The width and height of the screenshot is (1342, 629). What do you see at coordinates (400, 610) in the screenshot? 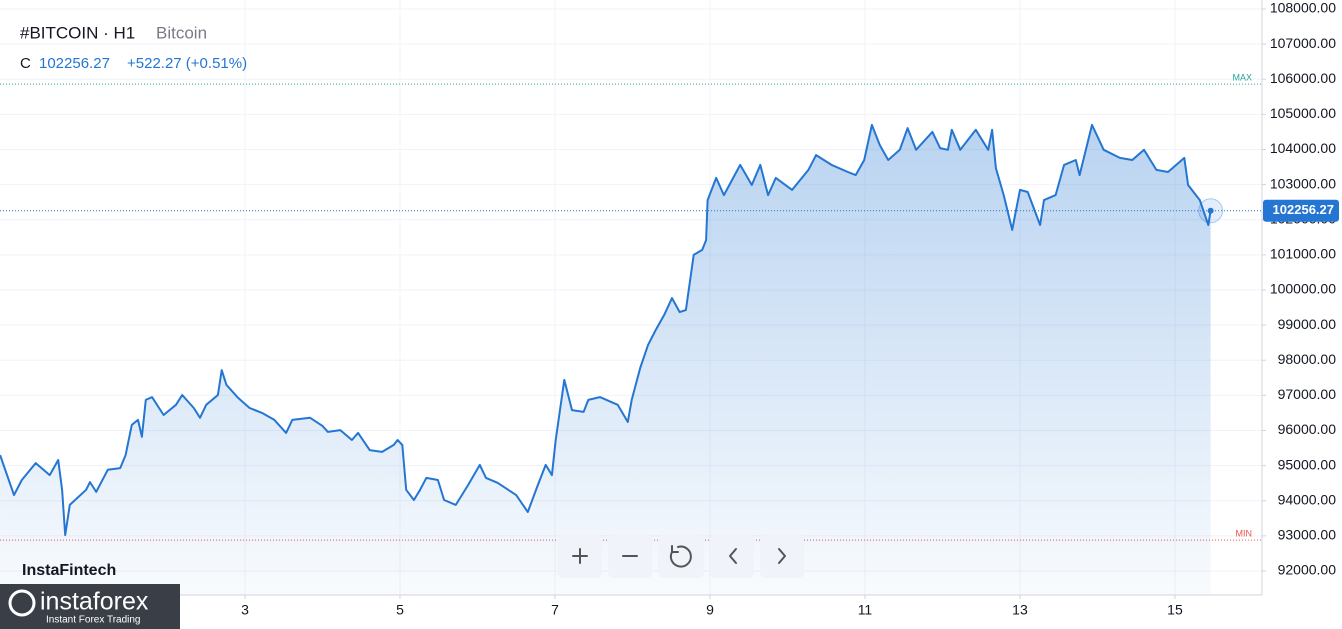
I see `x-tick-label: 5` at bounding box center [400, 610].